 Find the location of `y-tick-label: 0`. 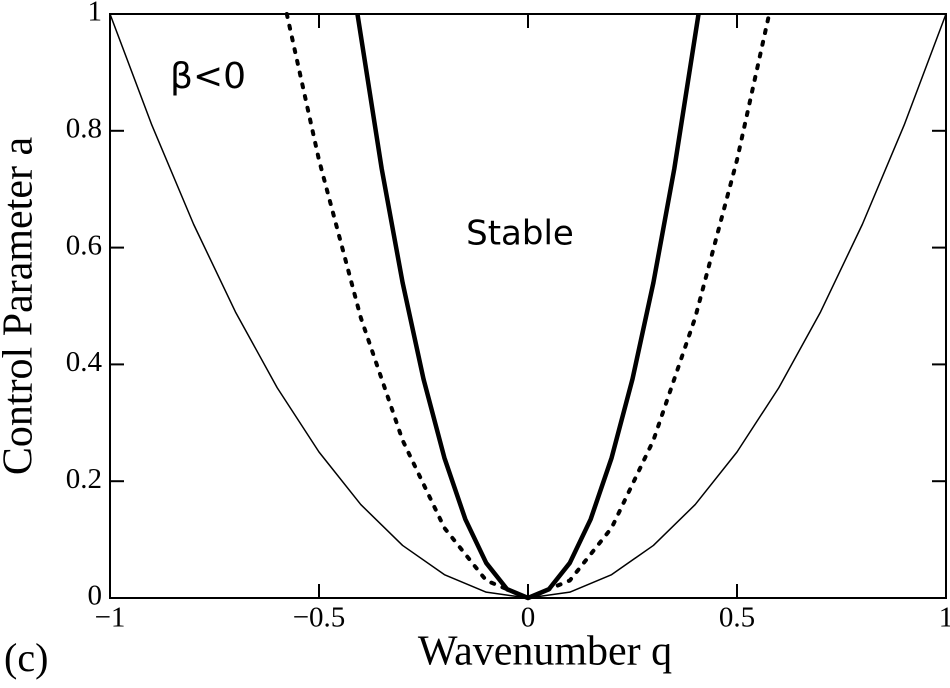

y-tick-label: 0 is located at coordinates (95, 596).